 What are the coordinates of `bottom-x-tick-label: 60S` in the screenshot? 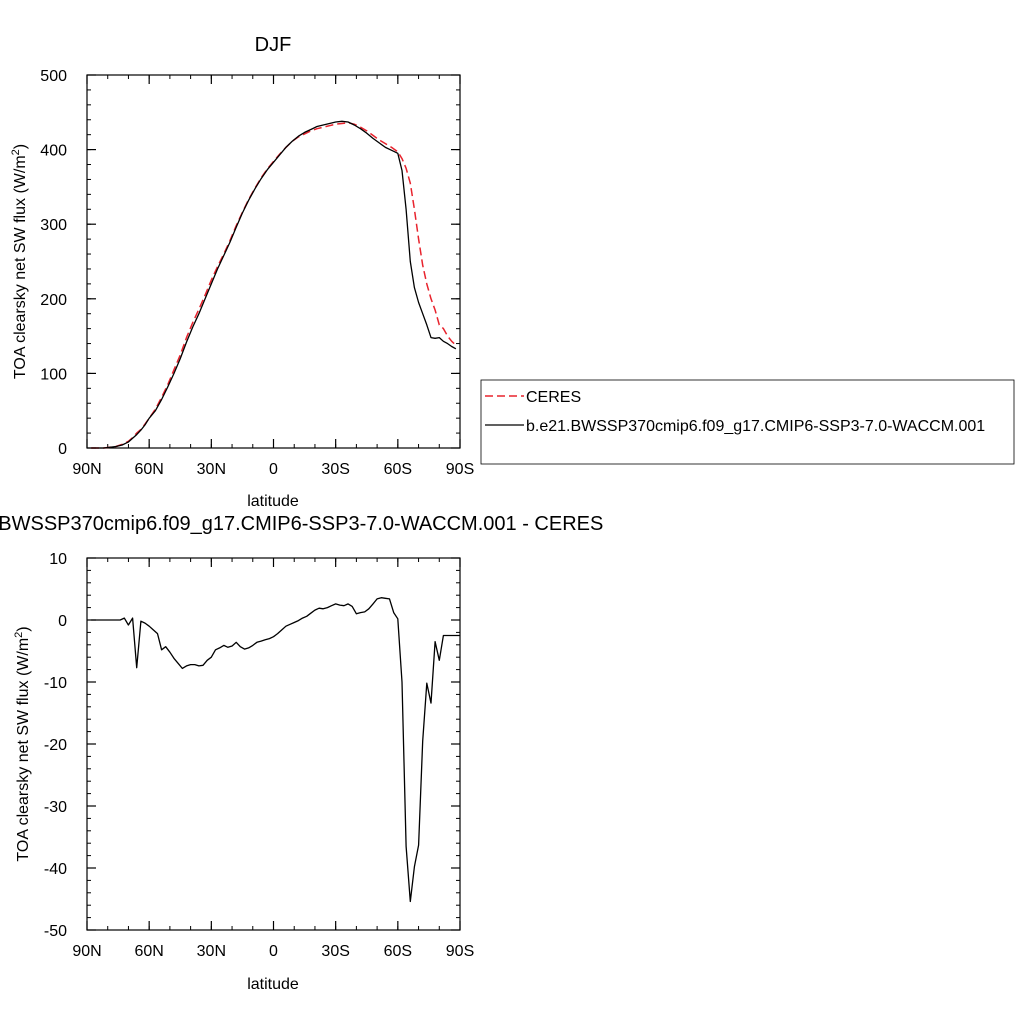 It's located at (398, 951).